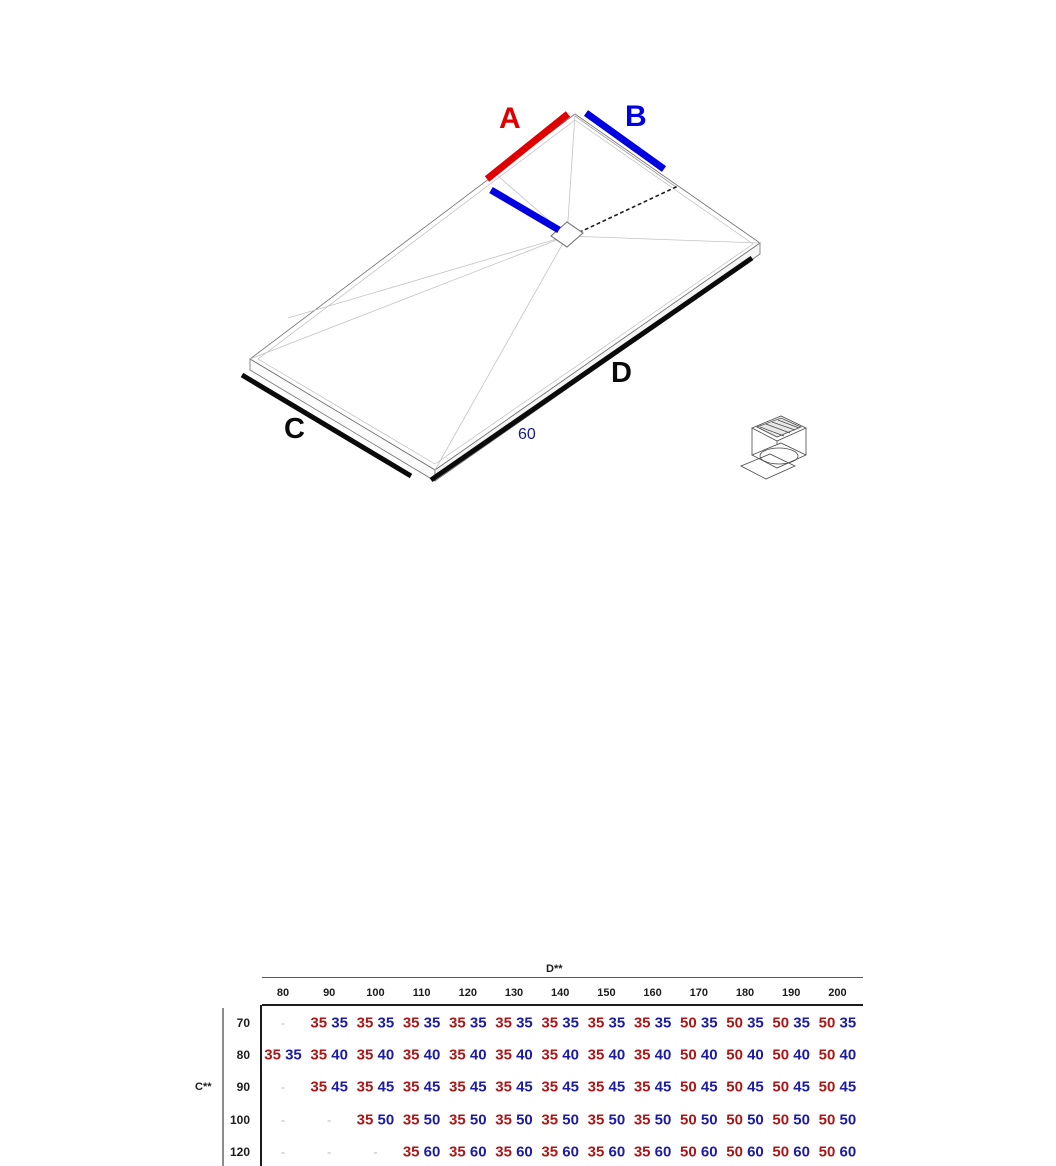  Describe the element at coordinates (203, 1087) in the screenshot. I see `table-row-axis-label: C**` at that location.